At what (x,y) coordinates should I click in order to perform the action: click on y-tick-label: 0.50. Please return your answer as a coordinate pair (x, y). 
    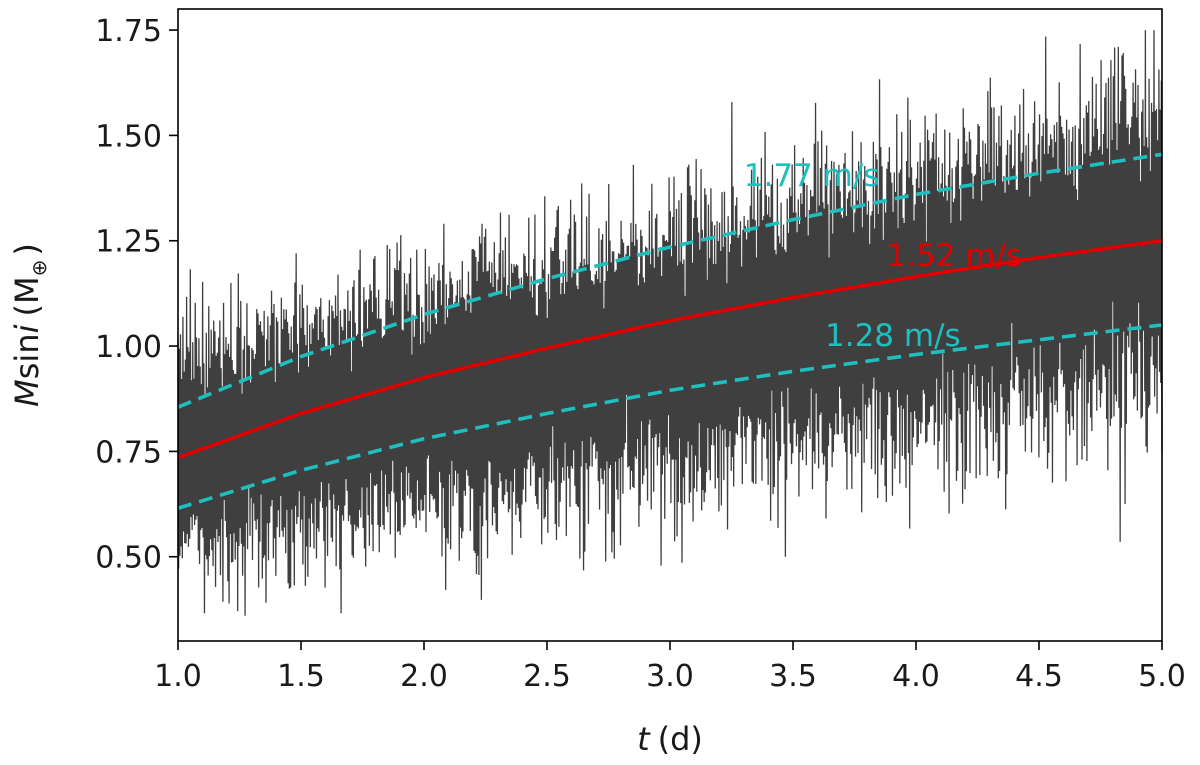
    Looking at the image, I should click on (128, 558).